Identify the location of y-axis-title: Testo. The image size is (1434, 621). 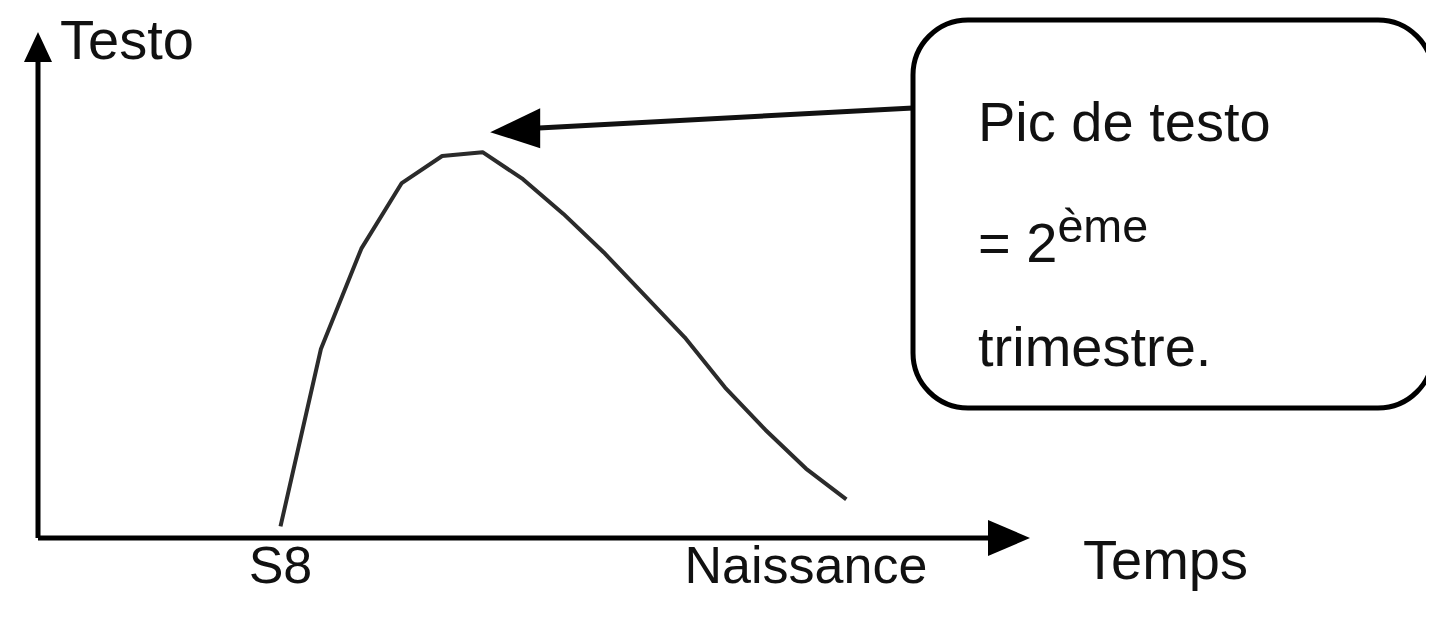
(127, 40).